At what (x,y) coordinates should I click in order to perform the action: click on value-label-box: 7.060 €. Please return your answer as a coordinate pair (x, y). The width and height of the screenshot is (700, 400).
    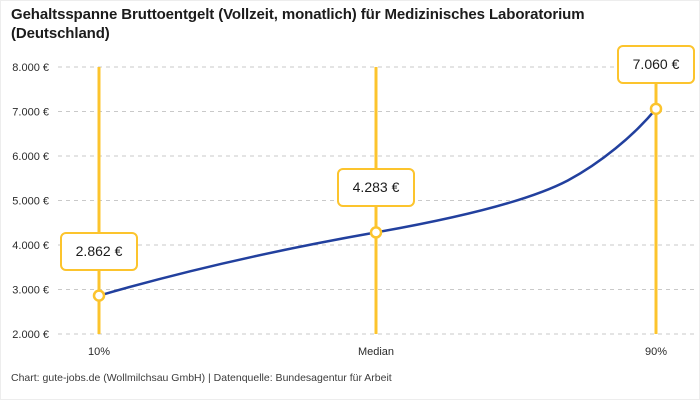
    Looking at the image, I should click on (656, 64).